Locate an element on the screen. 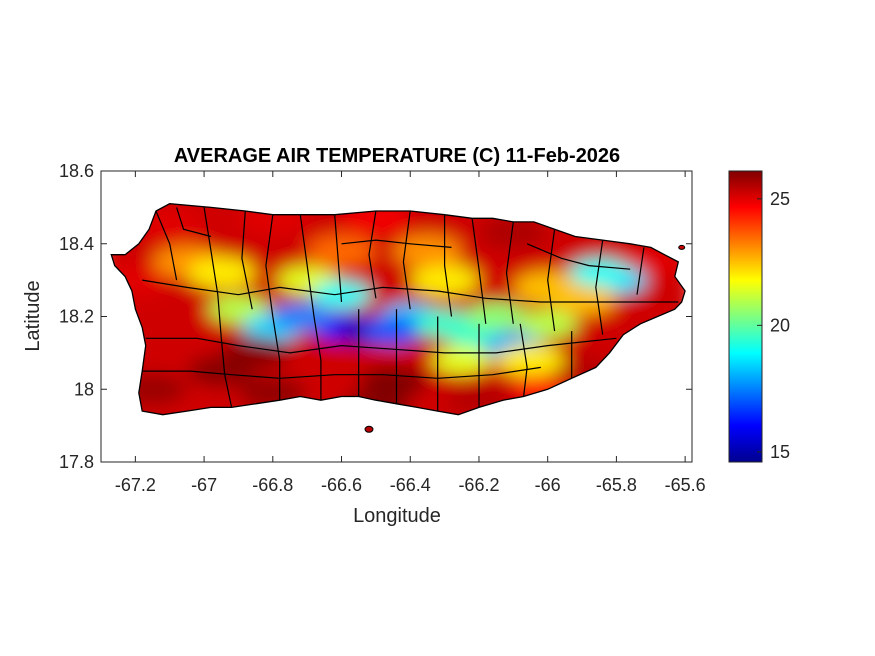  colorbar-gradient is located at coordinates (745, 316).